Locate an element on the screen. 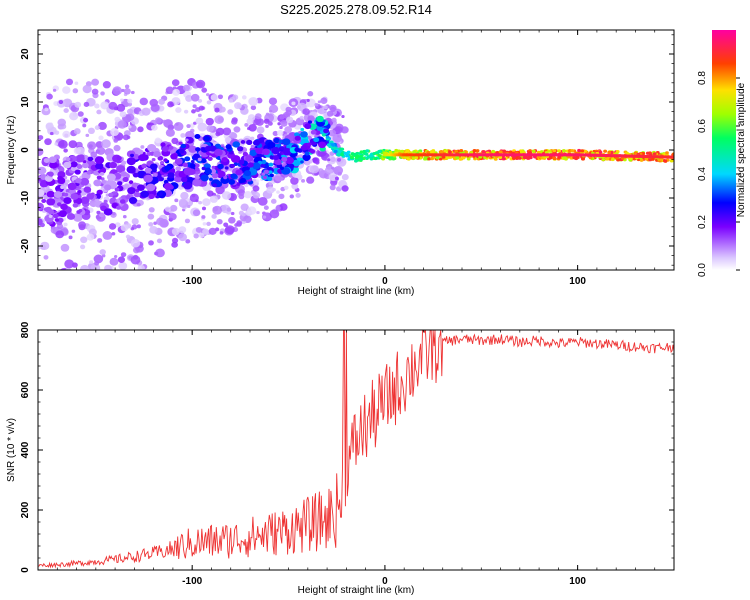 The height and width of the screenshot is (600, 750). colorbar-gradient is located at coordinates (724, 150).